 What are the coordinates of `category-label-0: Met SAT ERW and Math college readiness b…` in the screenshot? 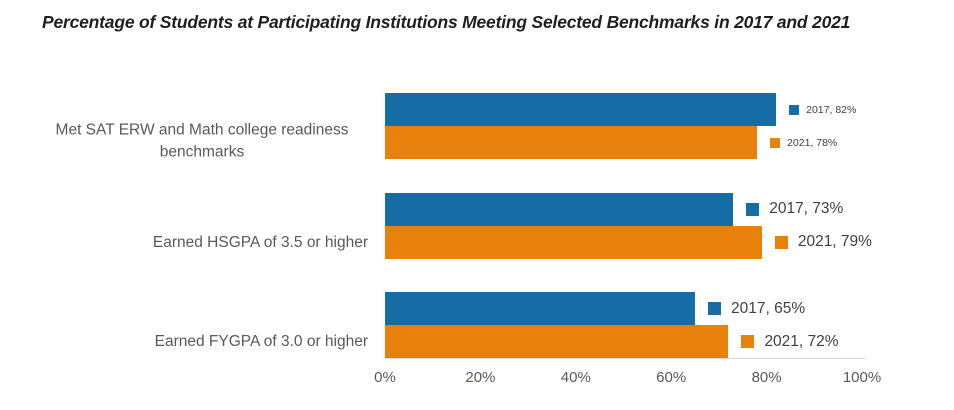 It's located at (202, 141).